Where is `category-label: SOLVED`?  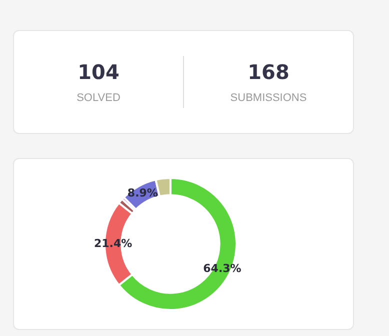 category-label: SOLVED is located at coordinates (99, 98).